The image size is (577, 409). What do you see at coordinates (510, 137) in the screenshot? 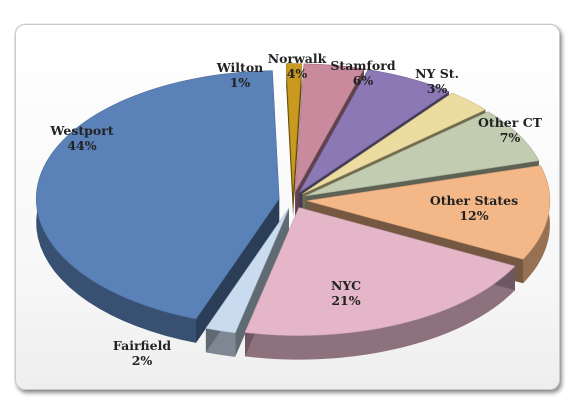
I see `slice-value-other-ct: 7%` at bounding box center [510, 137].